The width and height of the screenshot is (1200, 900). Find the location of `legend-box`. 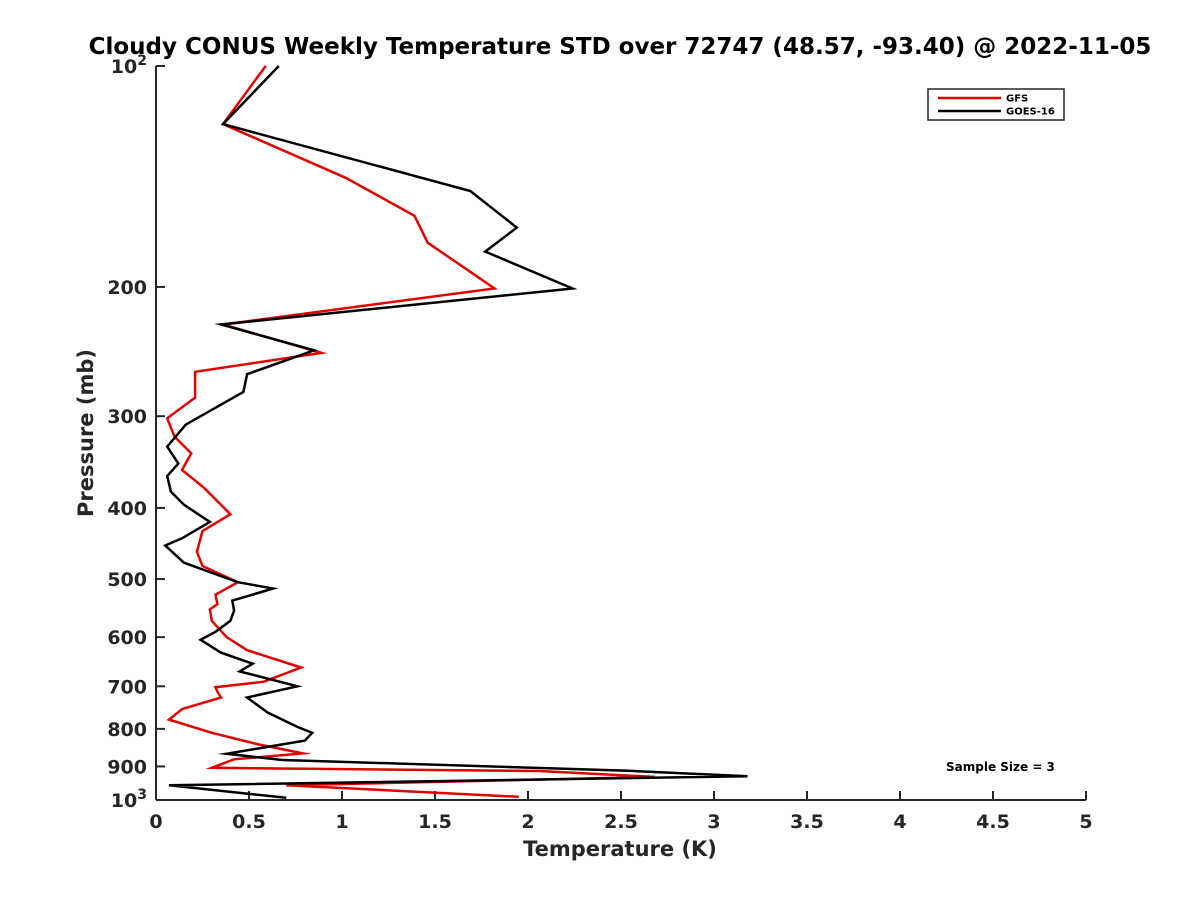

legend-box is located at coordinates (996, 104).